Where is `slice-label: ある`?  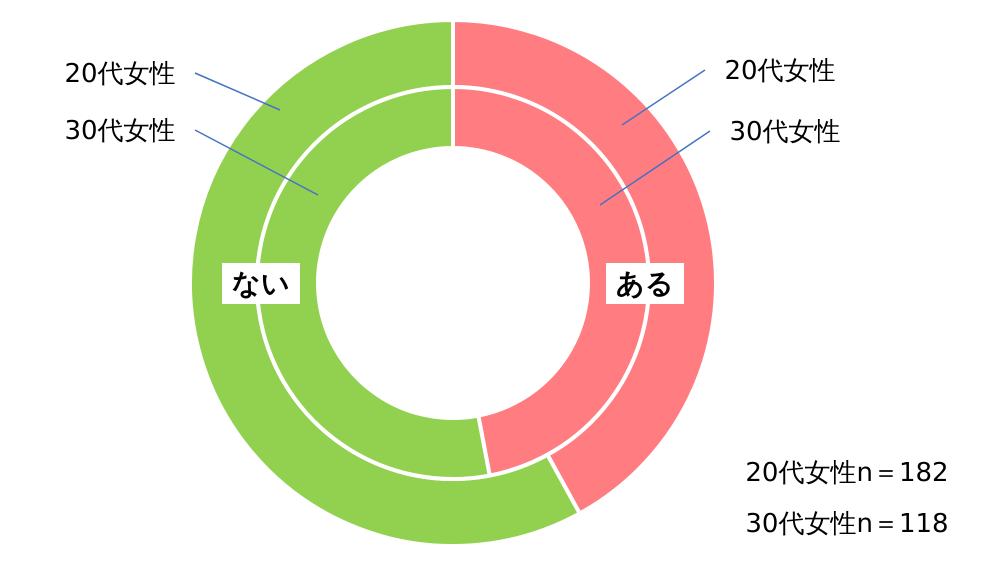 slice-label: ある is located at coordinates (645, 283).